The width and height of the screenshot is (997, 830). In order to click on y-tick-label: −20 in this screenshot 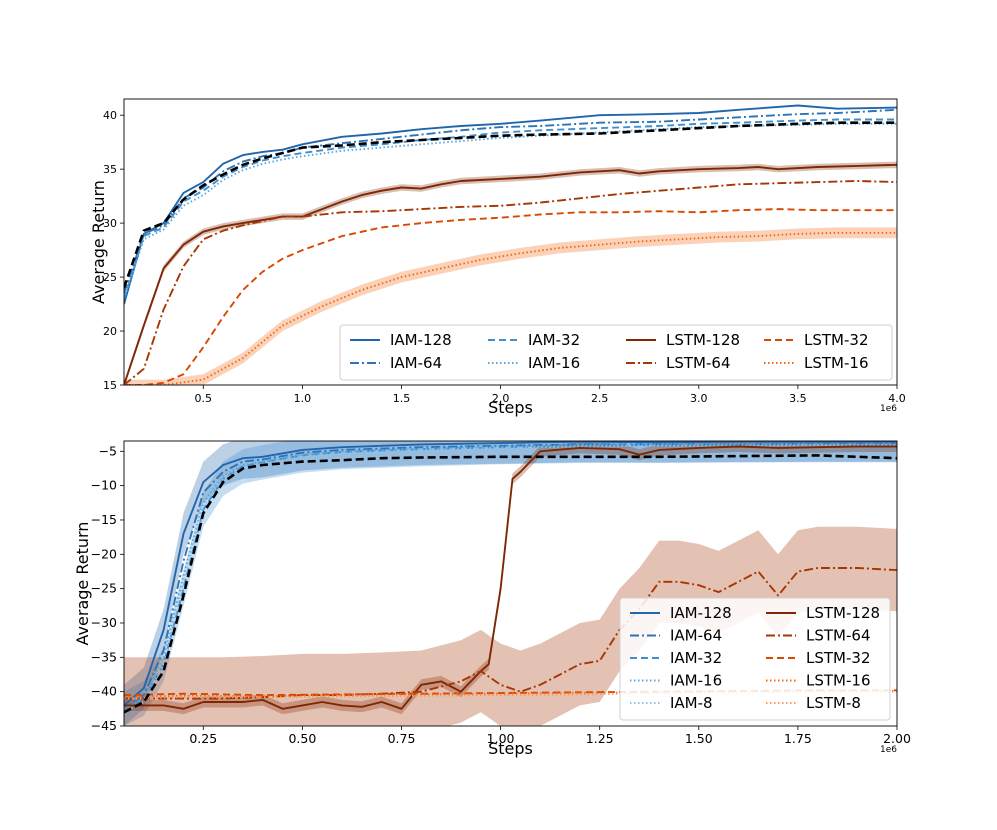, I will do `click(104, 553)`.